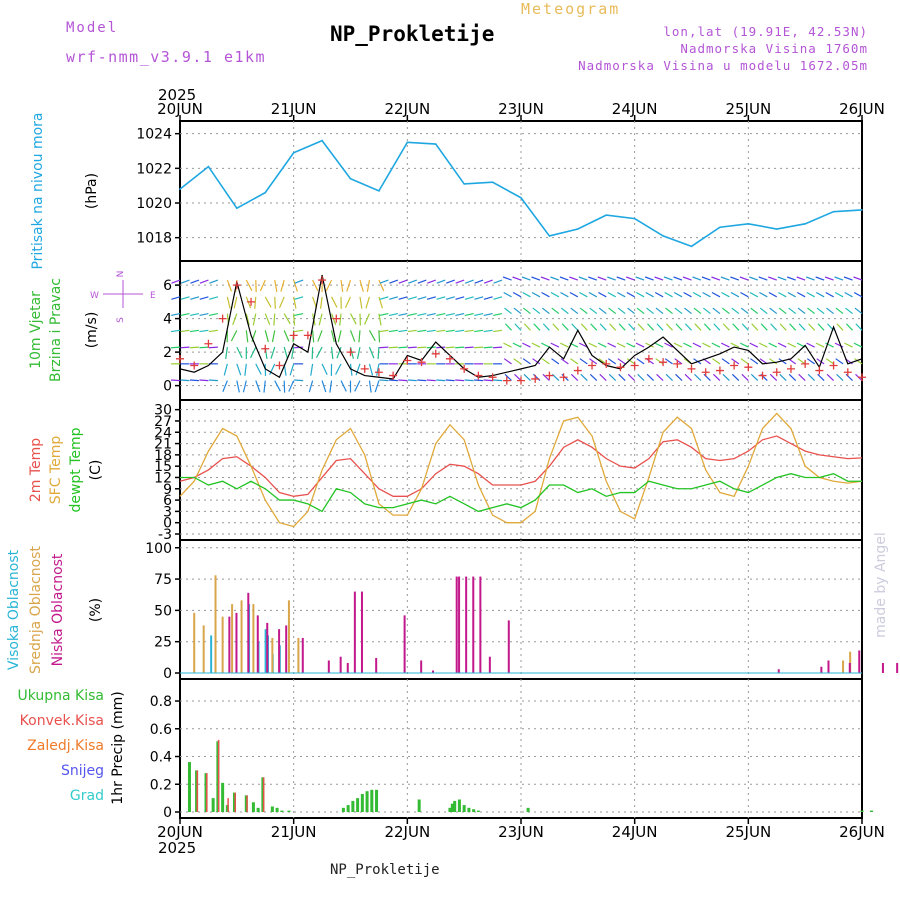 This screenshot has width=900, height=900. Describe the element at coordinates (163, 433) in the screenshot. I see `y-tick-label: 24` at that location.